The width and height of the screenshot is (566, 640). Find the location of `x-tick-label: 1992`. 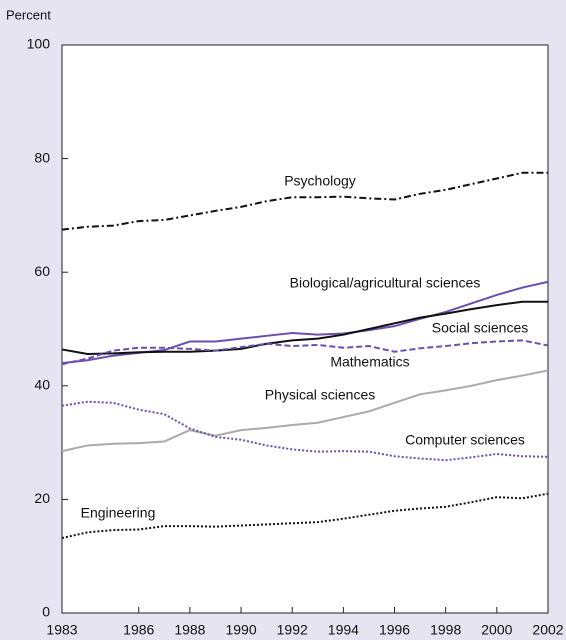

x-tick-label: 1992 is located at coordinates (292, 630).